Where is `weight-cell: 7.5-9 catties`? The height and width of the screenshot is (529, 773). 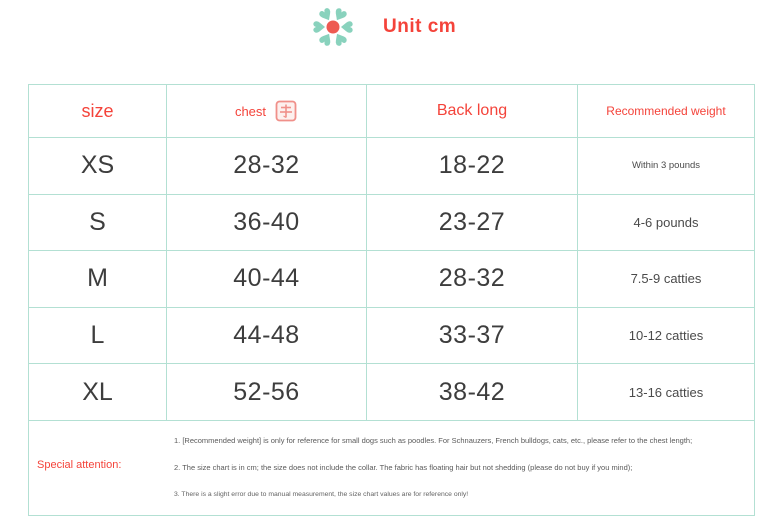 weight-cell: 7.5-9 catties is located at coordinates (666, 279).